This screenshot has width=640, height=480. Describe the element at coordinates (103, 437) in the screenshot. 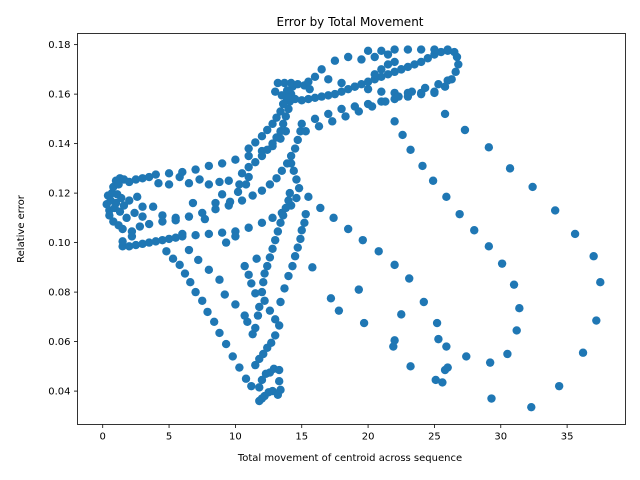

I see `x-tick-label: 0` at that location.